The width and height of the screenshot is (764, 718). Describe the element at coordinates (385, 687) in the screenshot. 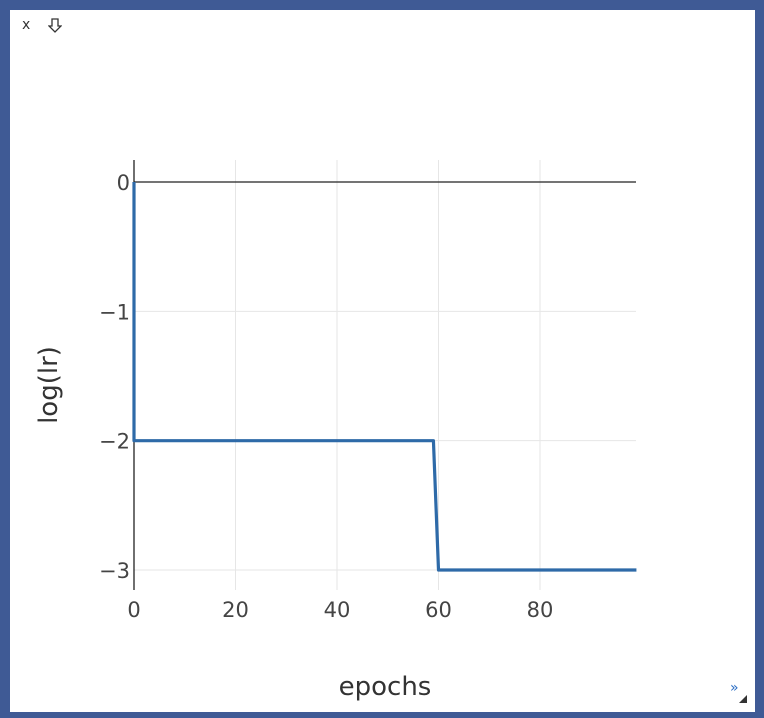

I see `x-axis-title: epochs` at that location.